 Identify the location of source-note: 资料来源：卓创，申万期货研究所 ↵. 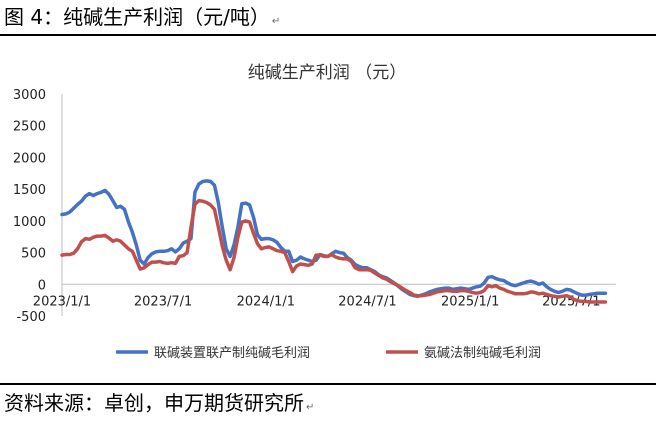
(159, 403).